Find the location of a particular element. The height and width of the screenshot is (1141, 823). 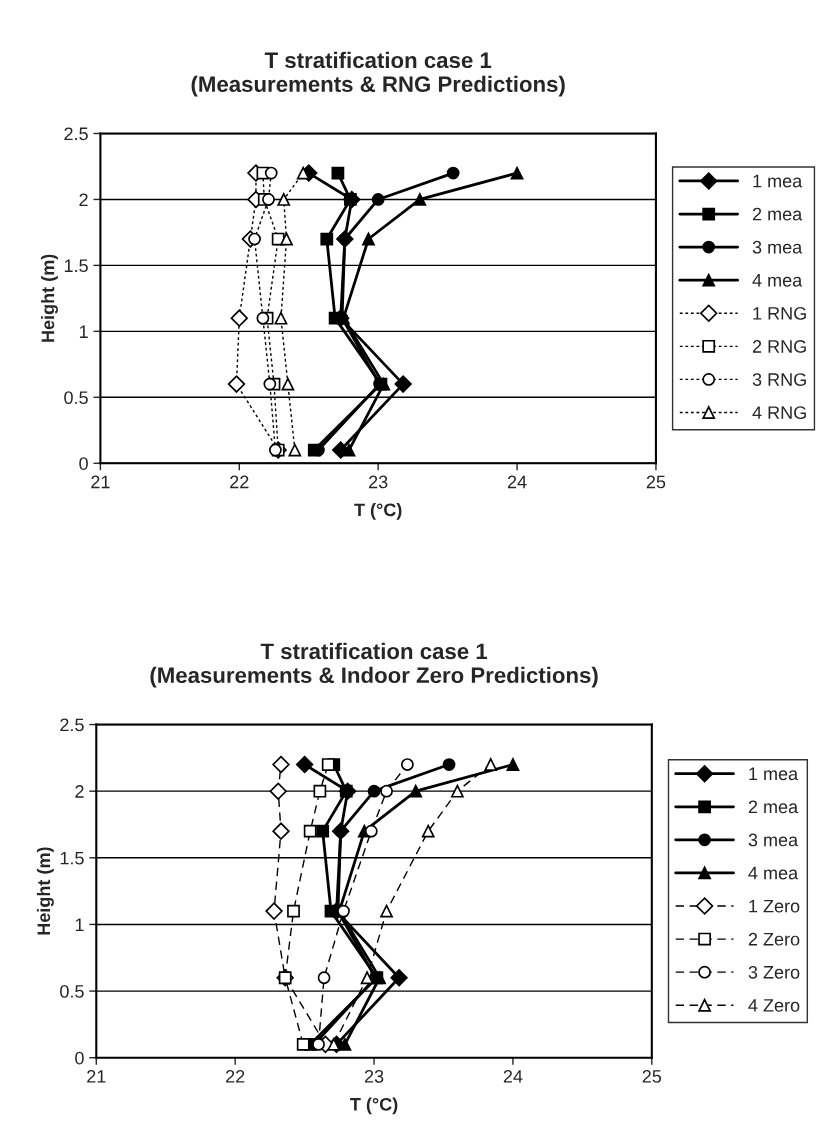

legend-label: 2 RNG is located at coordinates (779, 346).